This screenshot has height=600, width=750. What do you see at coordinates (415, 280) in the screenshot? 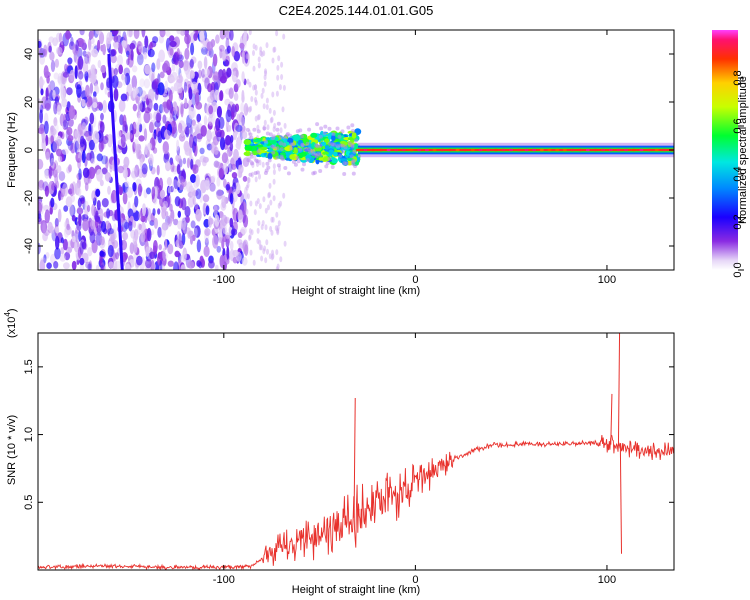
I see `x-tick-label: 0` at bounding box center [415, 280].